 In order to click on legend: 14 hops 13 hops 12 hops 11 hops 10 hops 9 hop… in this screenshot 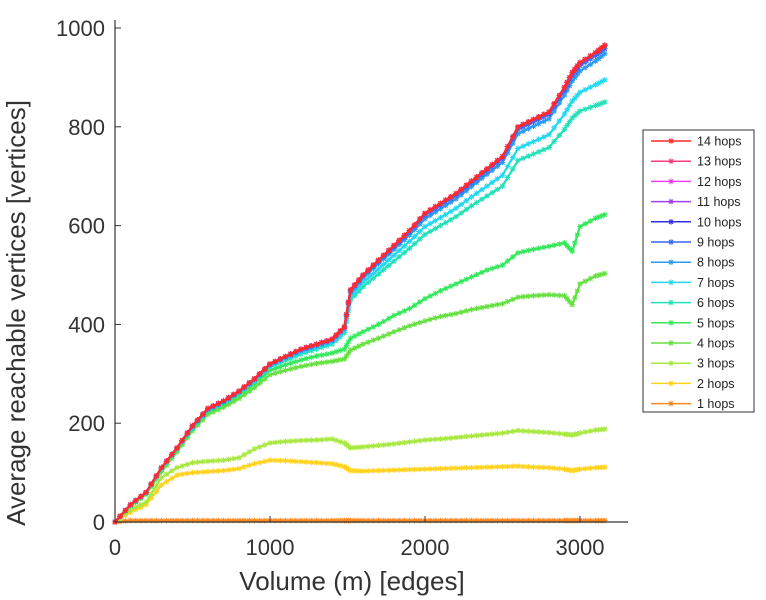, I will do `click(698, 271)`.